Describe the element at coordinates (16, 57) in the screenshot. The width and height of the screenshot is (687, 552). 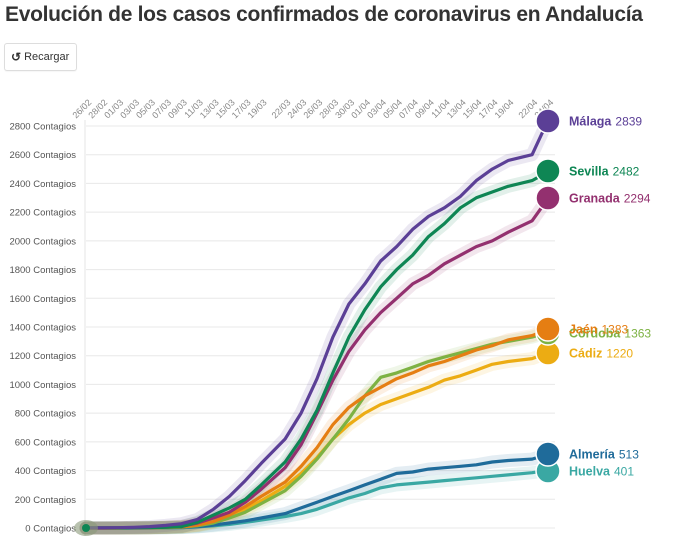
I see `reload-icon: ↺` at that location.